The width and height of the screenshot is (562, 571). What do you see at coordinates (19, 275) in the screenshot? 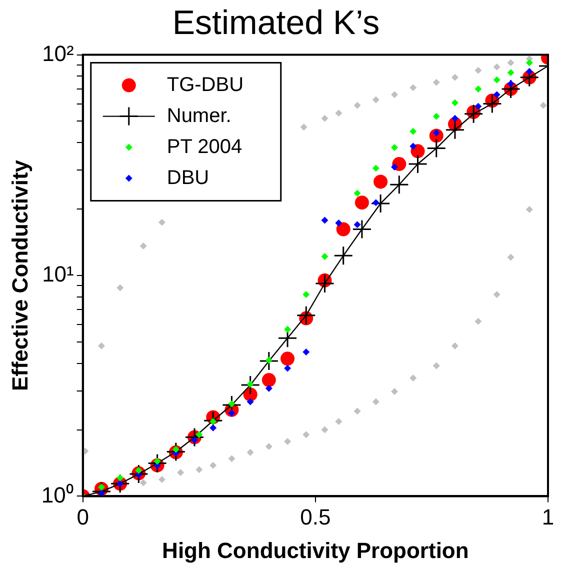
I see `y-axis-title: Effective Conductivity` at bounding box center [19, 275].